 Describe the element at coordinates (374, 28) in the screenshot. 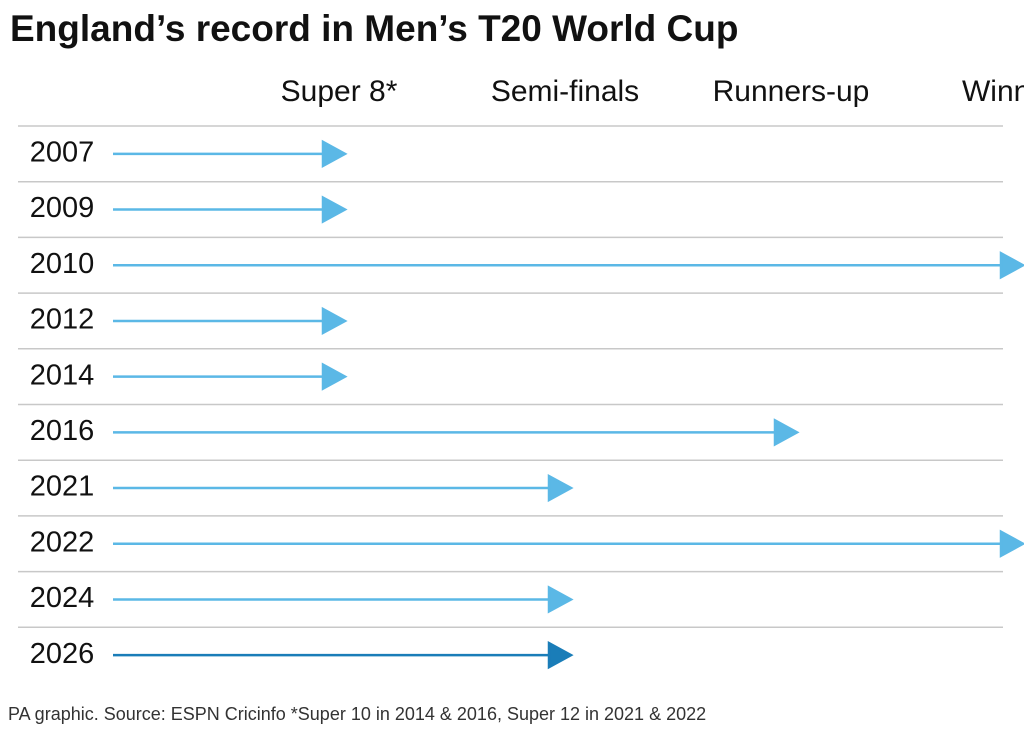

I see `chart-title: England’s record in Men’s T20 World Cup` at that location.